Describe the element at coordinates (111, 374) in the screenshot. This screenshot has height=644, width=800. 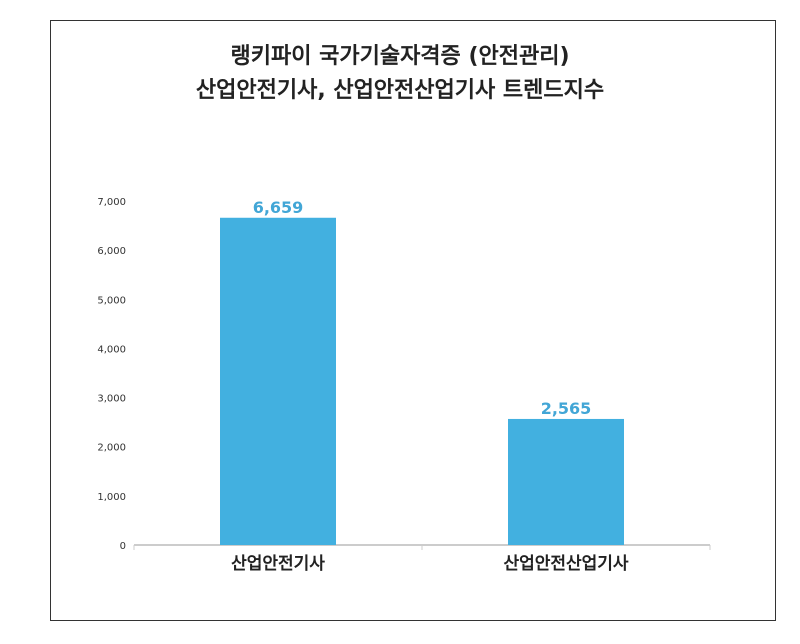
I see `y-axis: 0 1,000 2,000 3,000 4,000 5,000 6,000 7,000` at that location.